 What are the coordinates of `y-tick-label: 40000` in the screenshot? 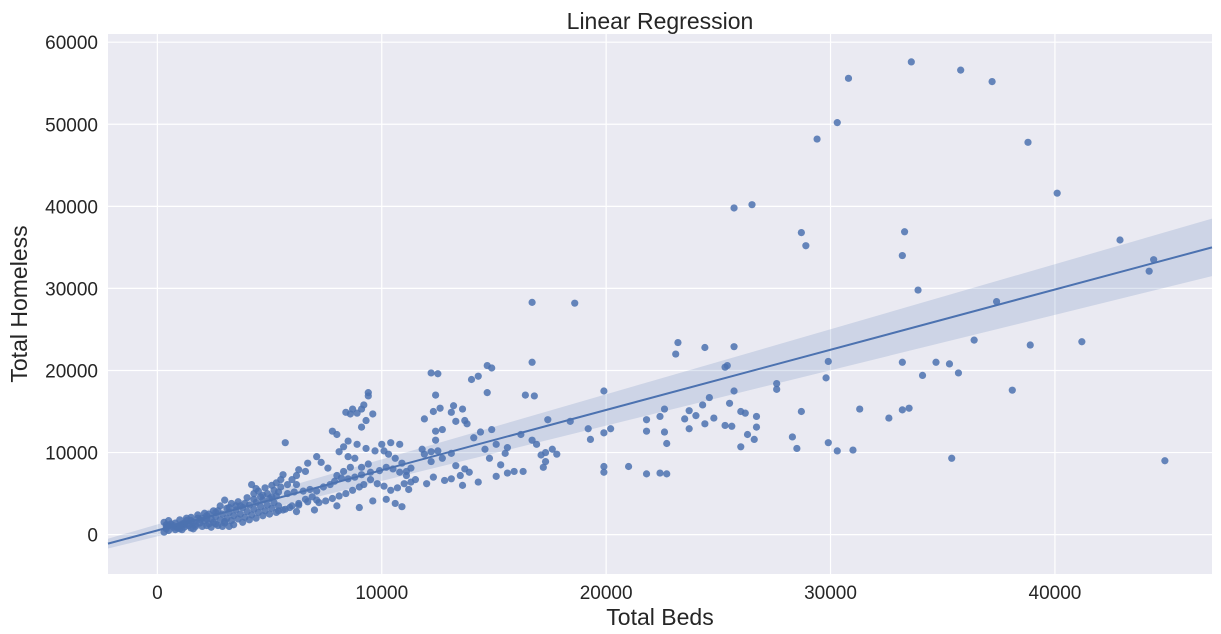 It's located at (71, 207).